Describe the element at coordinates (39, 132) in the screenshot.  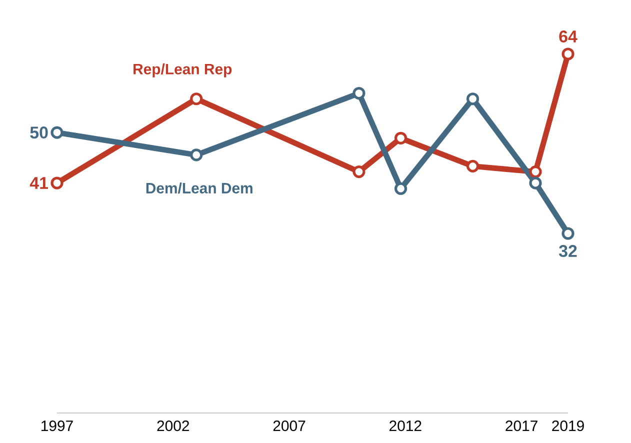
I see `data-label: 50` at that location.